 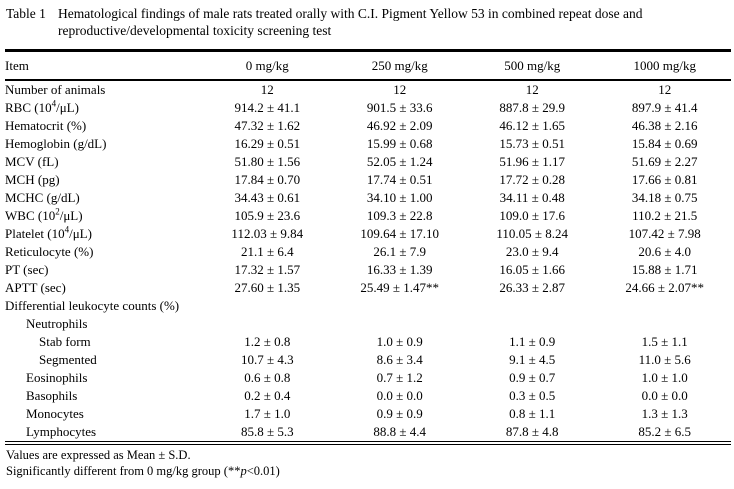 What do you see at coordinates (243, 470) in the screenshot?
I see `footnote-significance-p: p` at bounding box center [243, 470].